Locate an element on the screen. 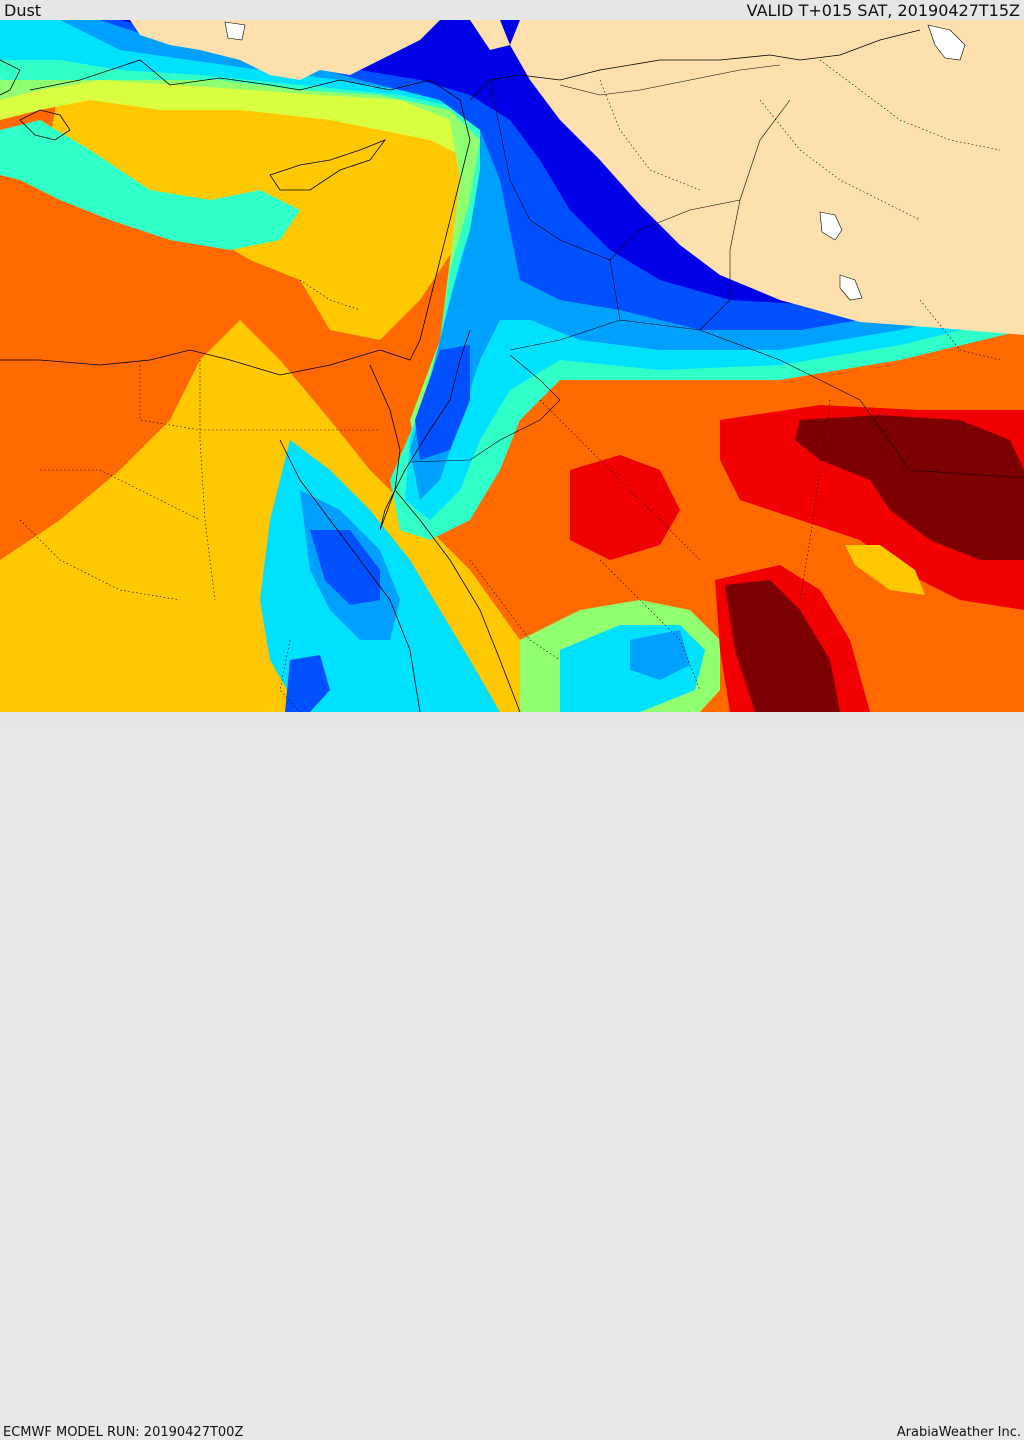  credit-label: ArabiaWeather Inc. is located at coordinates (958, 1432).